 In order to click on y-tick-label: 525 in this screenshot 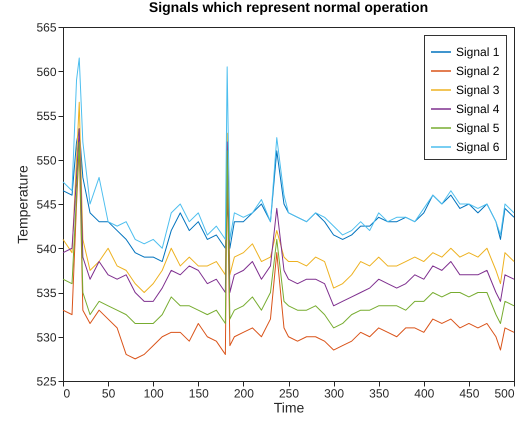, I will do `click(46, 381)`.